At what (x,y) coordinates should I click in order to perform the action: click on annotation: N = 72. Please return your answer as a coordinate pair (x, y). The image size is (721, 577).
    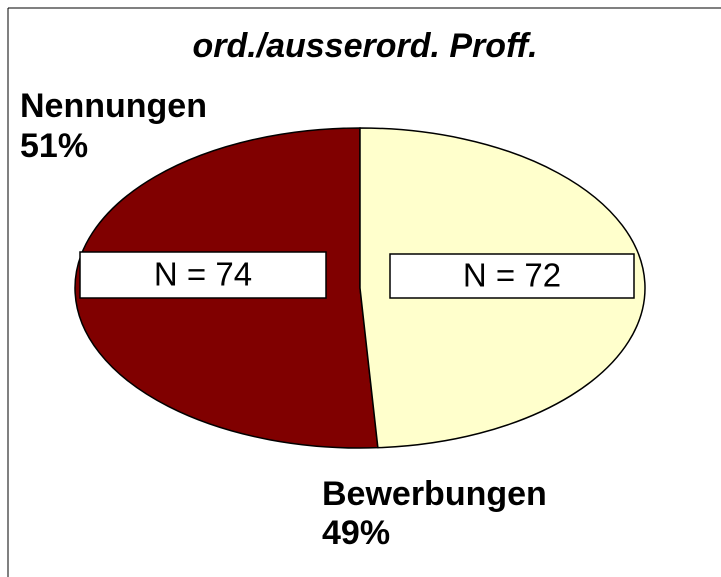
    Looking at the image, I should click on (512, 275).